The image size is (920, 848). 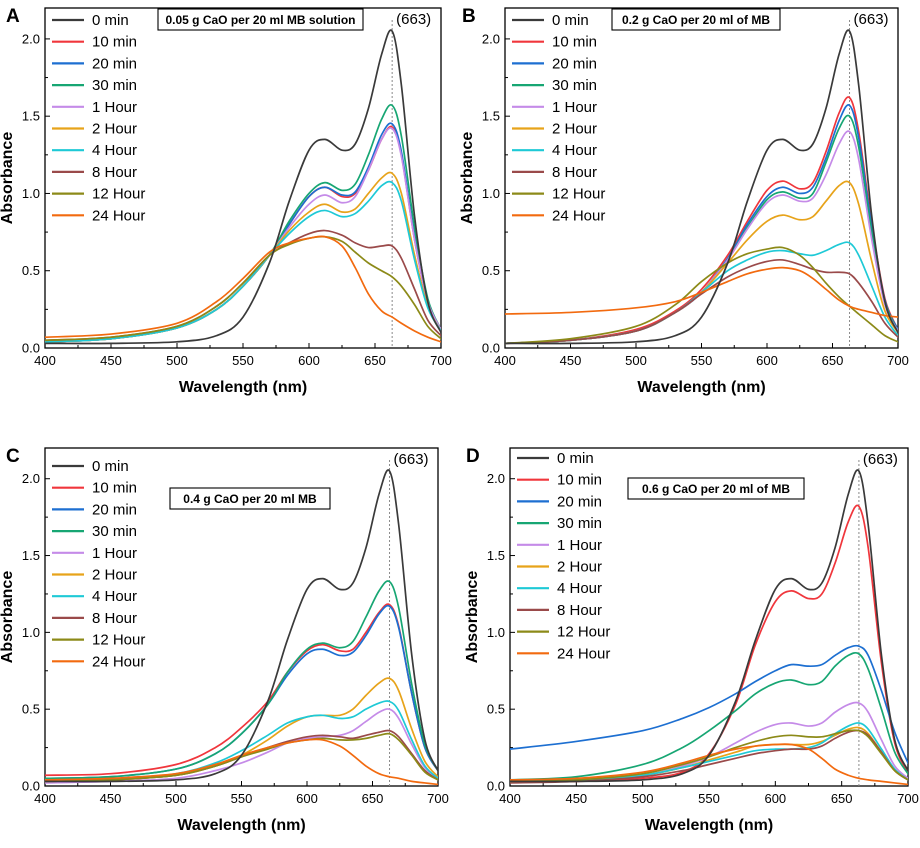 I want to click on x-tick-label: 400, so click(x=505, y=360).